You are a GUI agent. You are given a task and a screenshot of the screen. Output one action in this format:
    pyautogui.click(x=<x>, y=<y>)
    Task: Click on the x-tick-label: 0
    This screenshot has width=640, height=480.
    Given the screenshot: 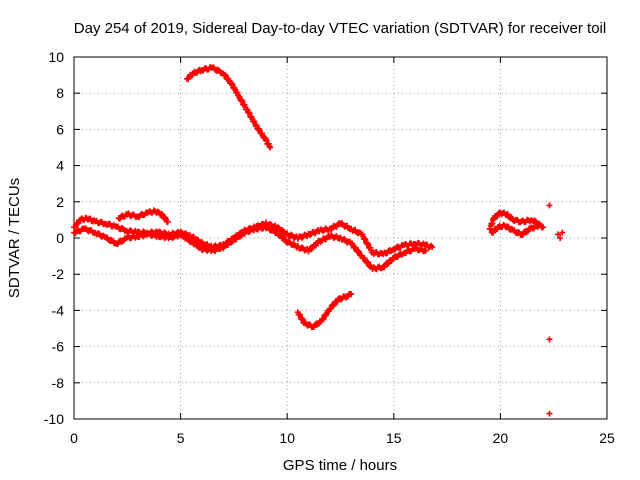 What is the action you would take?
    pyautogui.click(x=74, y=438)
    